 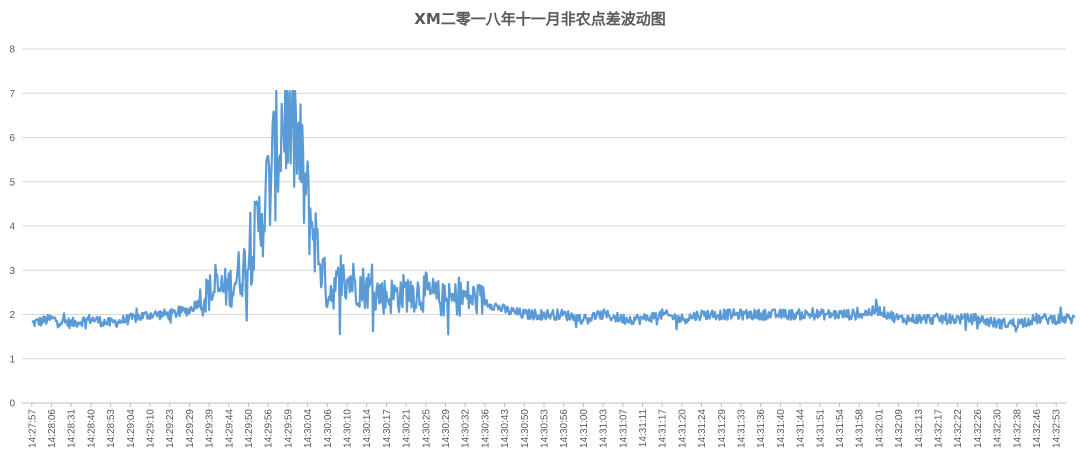 What do you see at coordinates (131, 428) in the screenshot?
I see `x-tick-label: 14:29:04` at bounding box center [131, 428].